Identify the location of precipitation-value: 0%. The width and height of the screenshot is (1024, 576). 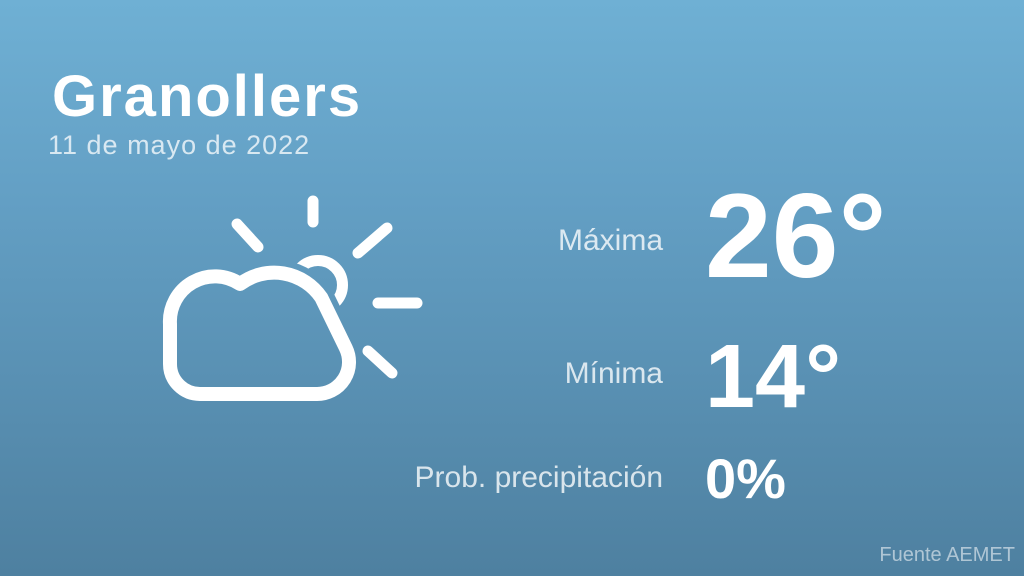
(745, 478).